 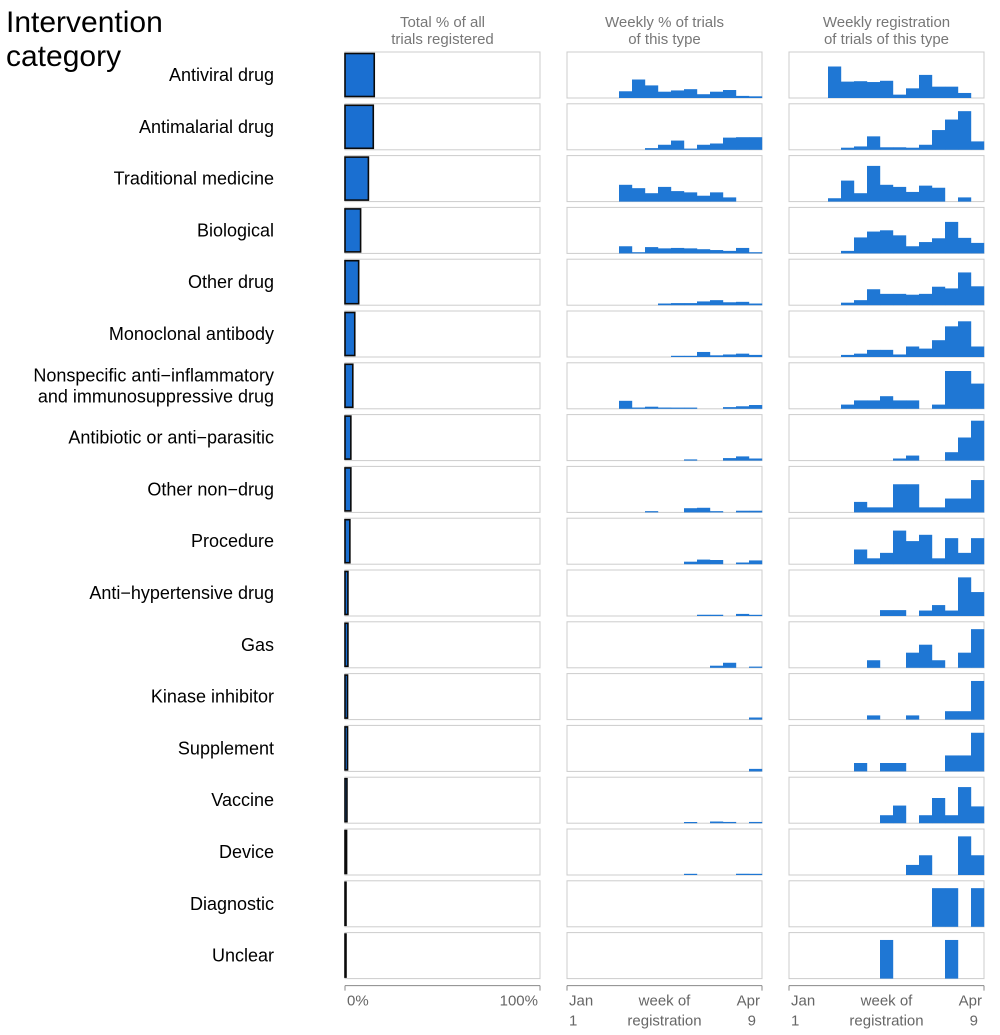 I want to click on category-label: Kinase inhibitor, so click(x=212, y=697).